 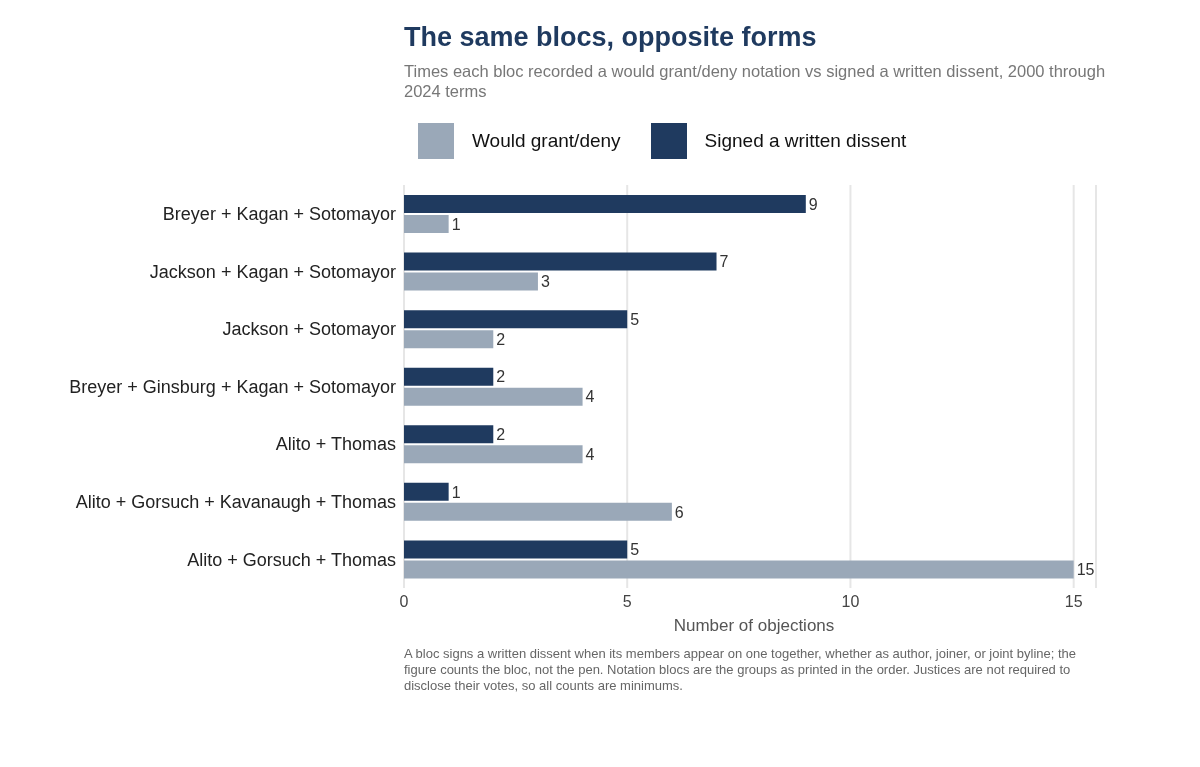 What do you see at coordinates (291, 559) in the screenshot?
I see `y-tick-label: Alito + Gorsuch + Thomas` at bounding box center [291, 559].